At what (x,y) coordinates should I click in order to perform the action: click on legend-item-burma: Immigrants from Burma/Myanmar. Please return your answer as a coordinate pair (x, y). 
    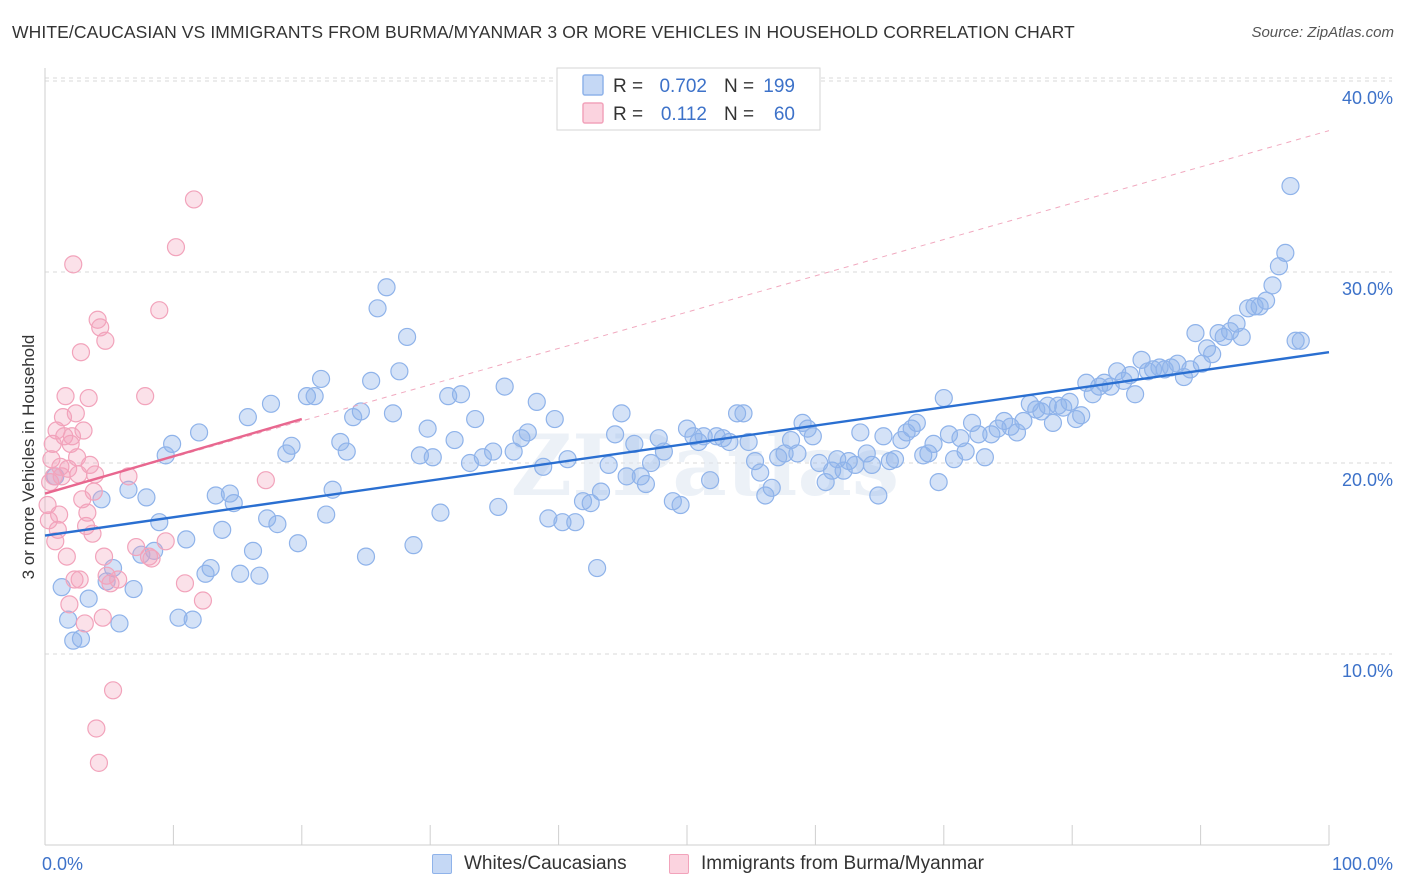
    Looking at the image, I should click on (826, 864).